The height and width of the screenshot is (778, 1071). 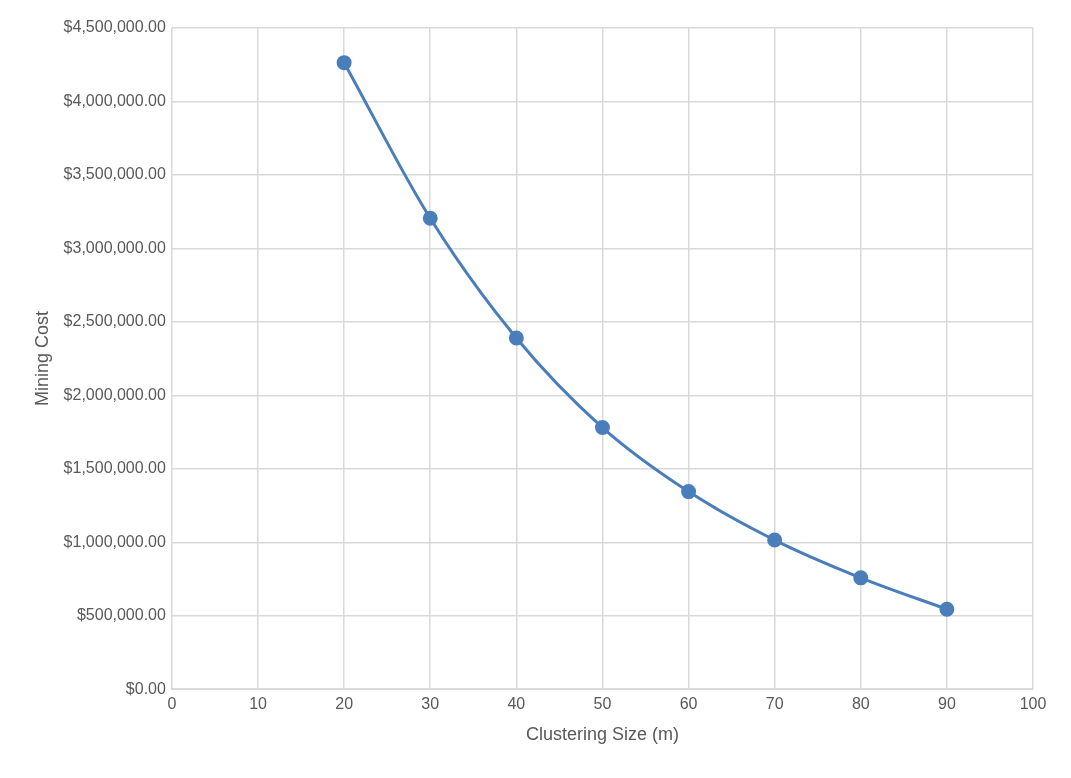 What do you see at coordinates (602, 704) in the screenshot?
I see `x-tick-label: 50` at bounding box center [602, 704].